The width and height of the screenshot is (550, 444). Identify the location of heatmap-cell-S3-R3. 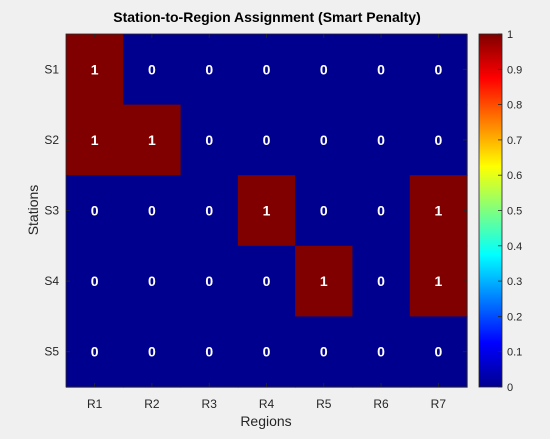
(209, 211).